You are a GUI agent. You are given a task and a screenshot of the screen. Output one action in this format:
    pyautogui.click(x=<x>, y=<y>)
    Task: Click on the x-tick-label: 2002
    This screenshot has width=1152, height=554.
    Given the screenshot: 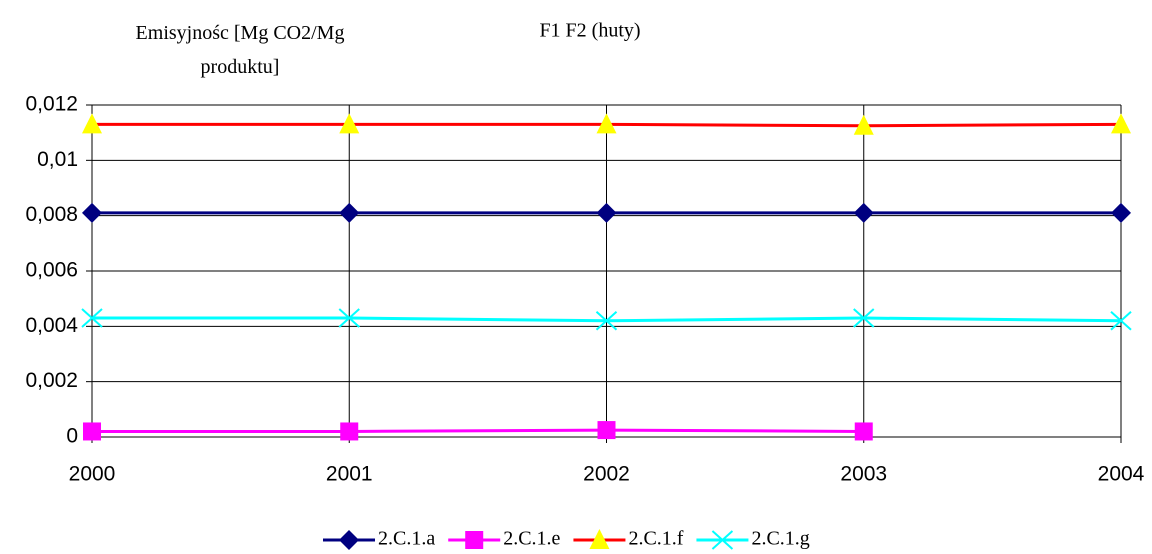 What is the action you would take?
    pyautogui.click(x=606, y=474)
    